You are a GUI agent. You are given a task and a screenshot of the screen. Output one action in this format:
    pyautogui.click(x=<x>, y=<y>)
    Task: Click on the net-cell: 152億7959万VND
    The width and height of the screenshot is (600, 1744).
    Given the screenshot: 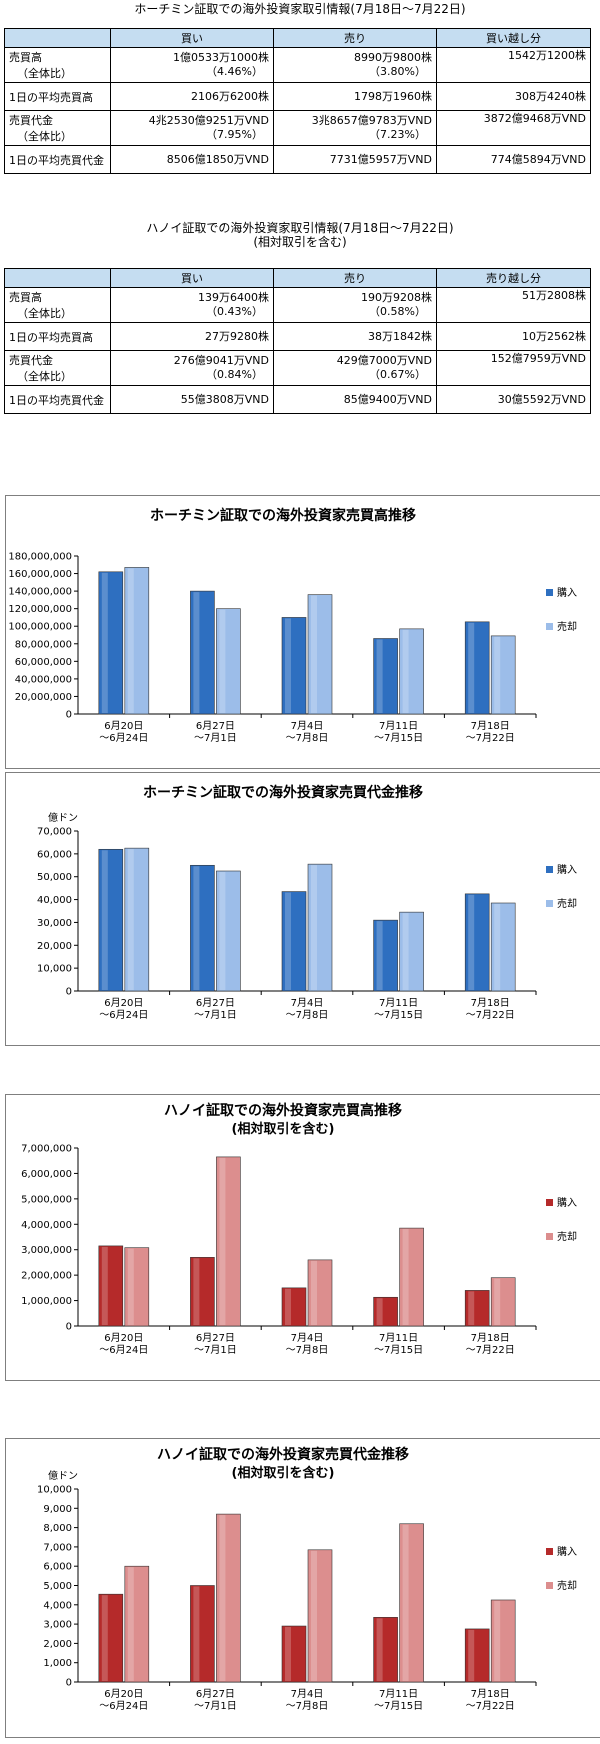 What is the action you would take?
    pyautogui.click(x=513, y=368)
    